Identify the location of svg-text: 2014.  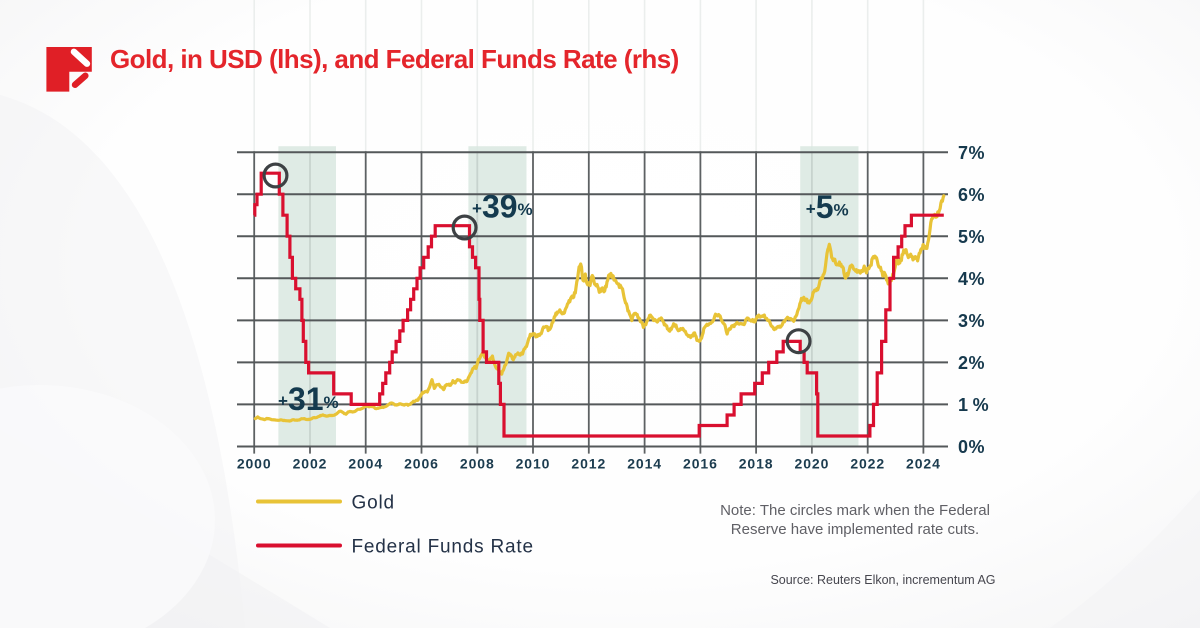
(644, 464).